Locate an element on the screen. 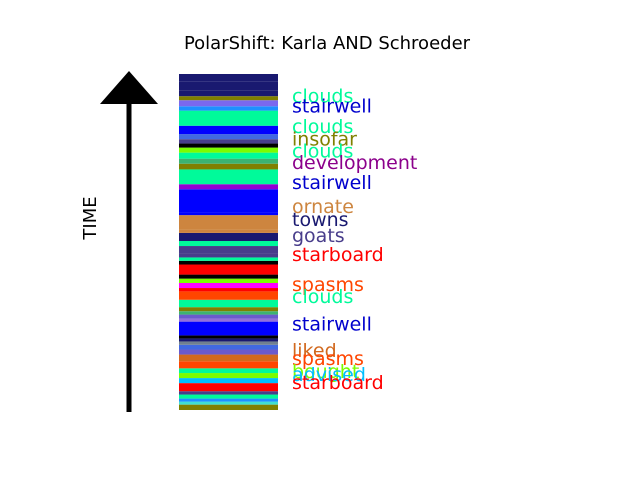 This screenshot has height=480, width=640. event-label: advised is located at coordinates (329, 375).